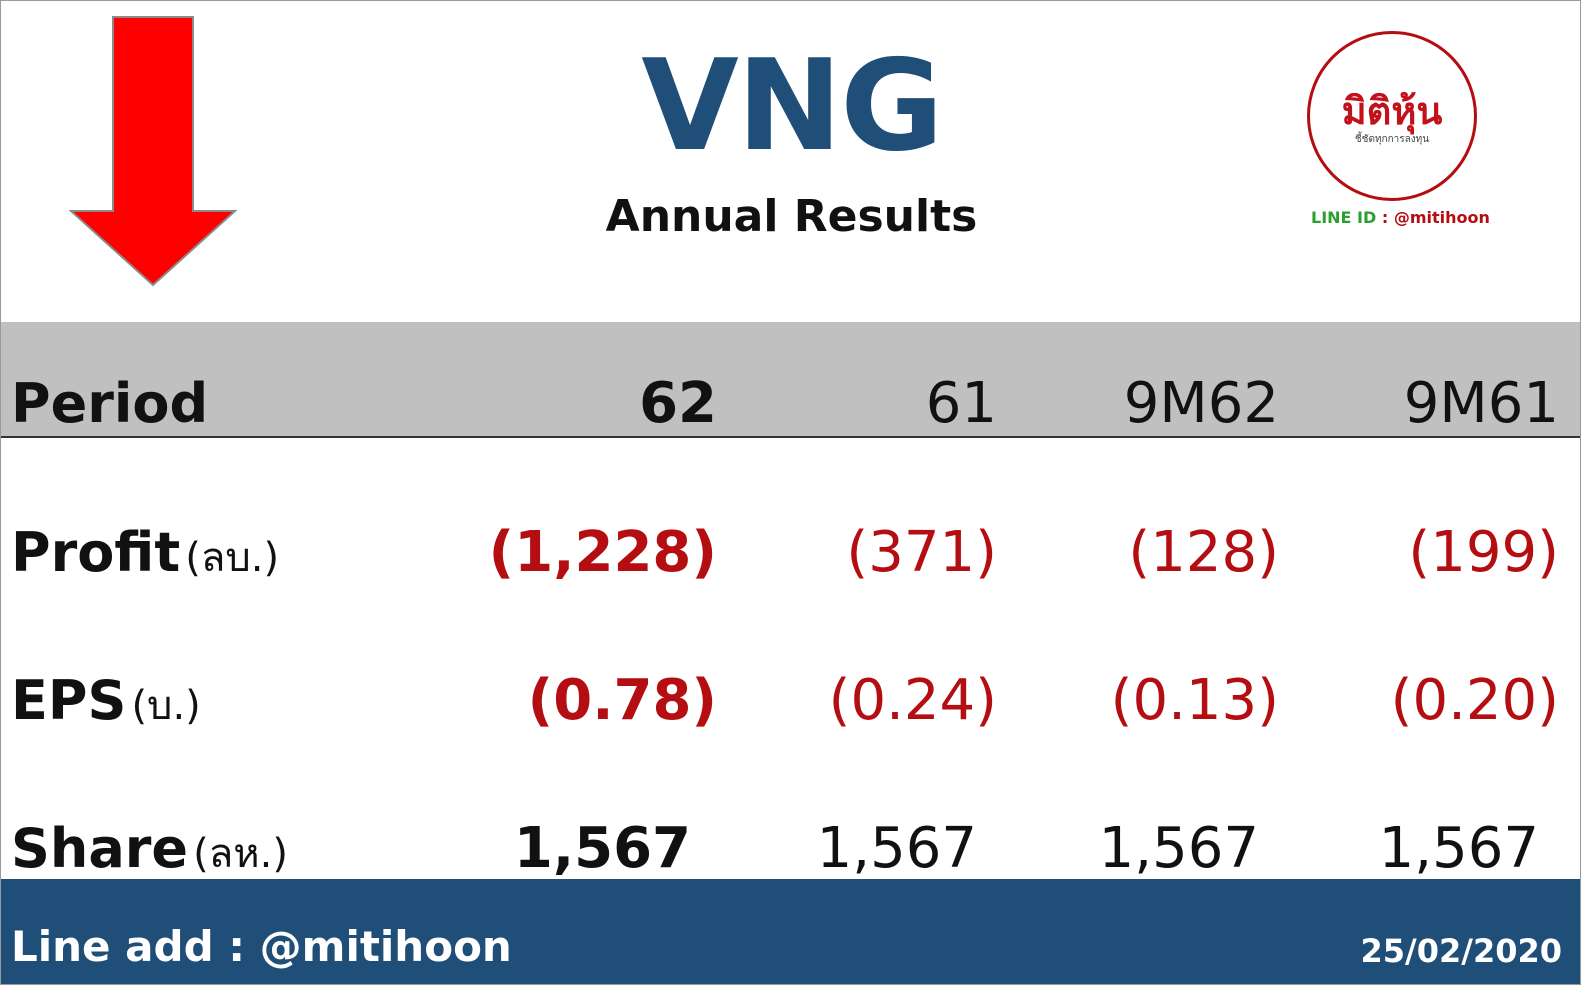 The height and width of the screenshot is (985, 1581). I want to click on share-value-2: 1,567, so click(896, 848).